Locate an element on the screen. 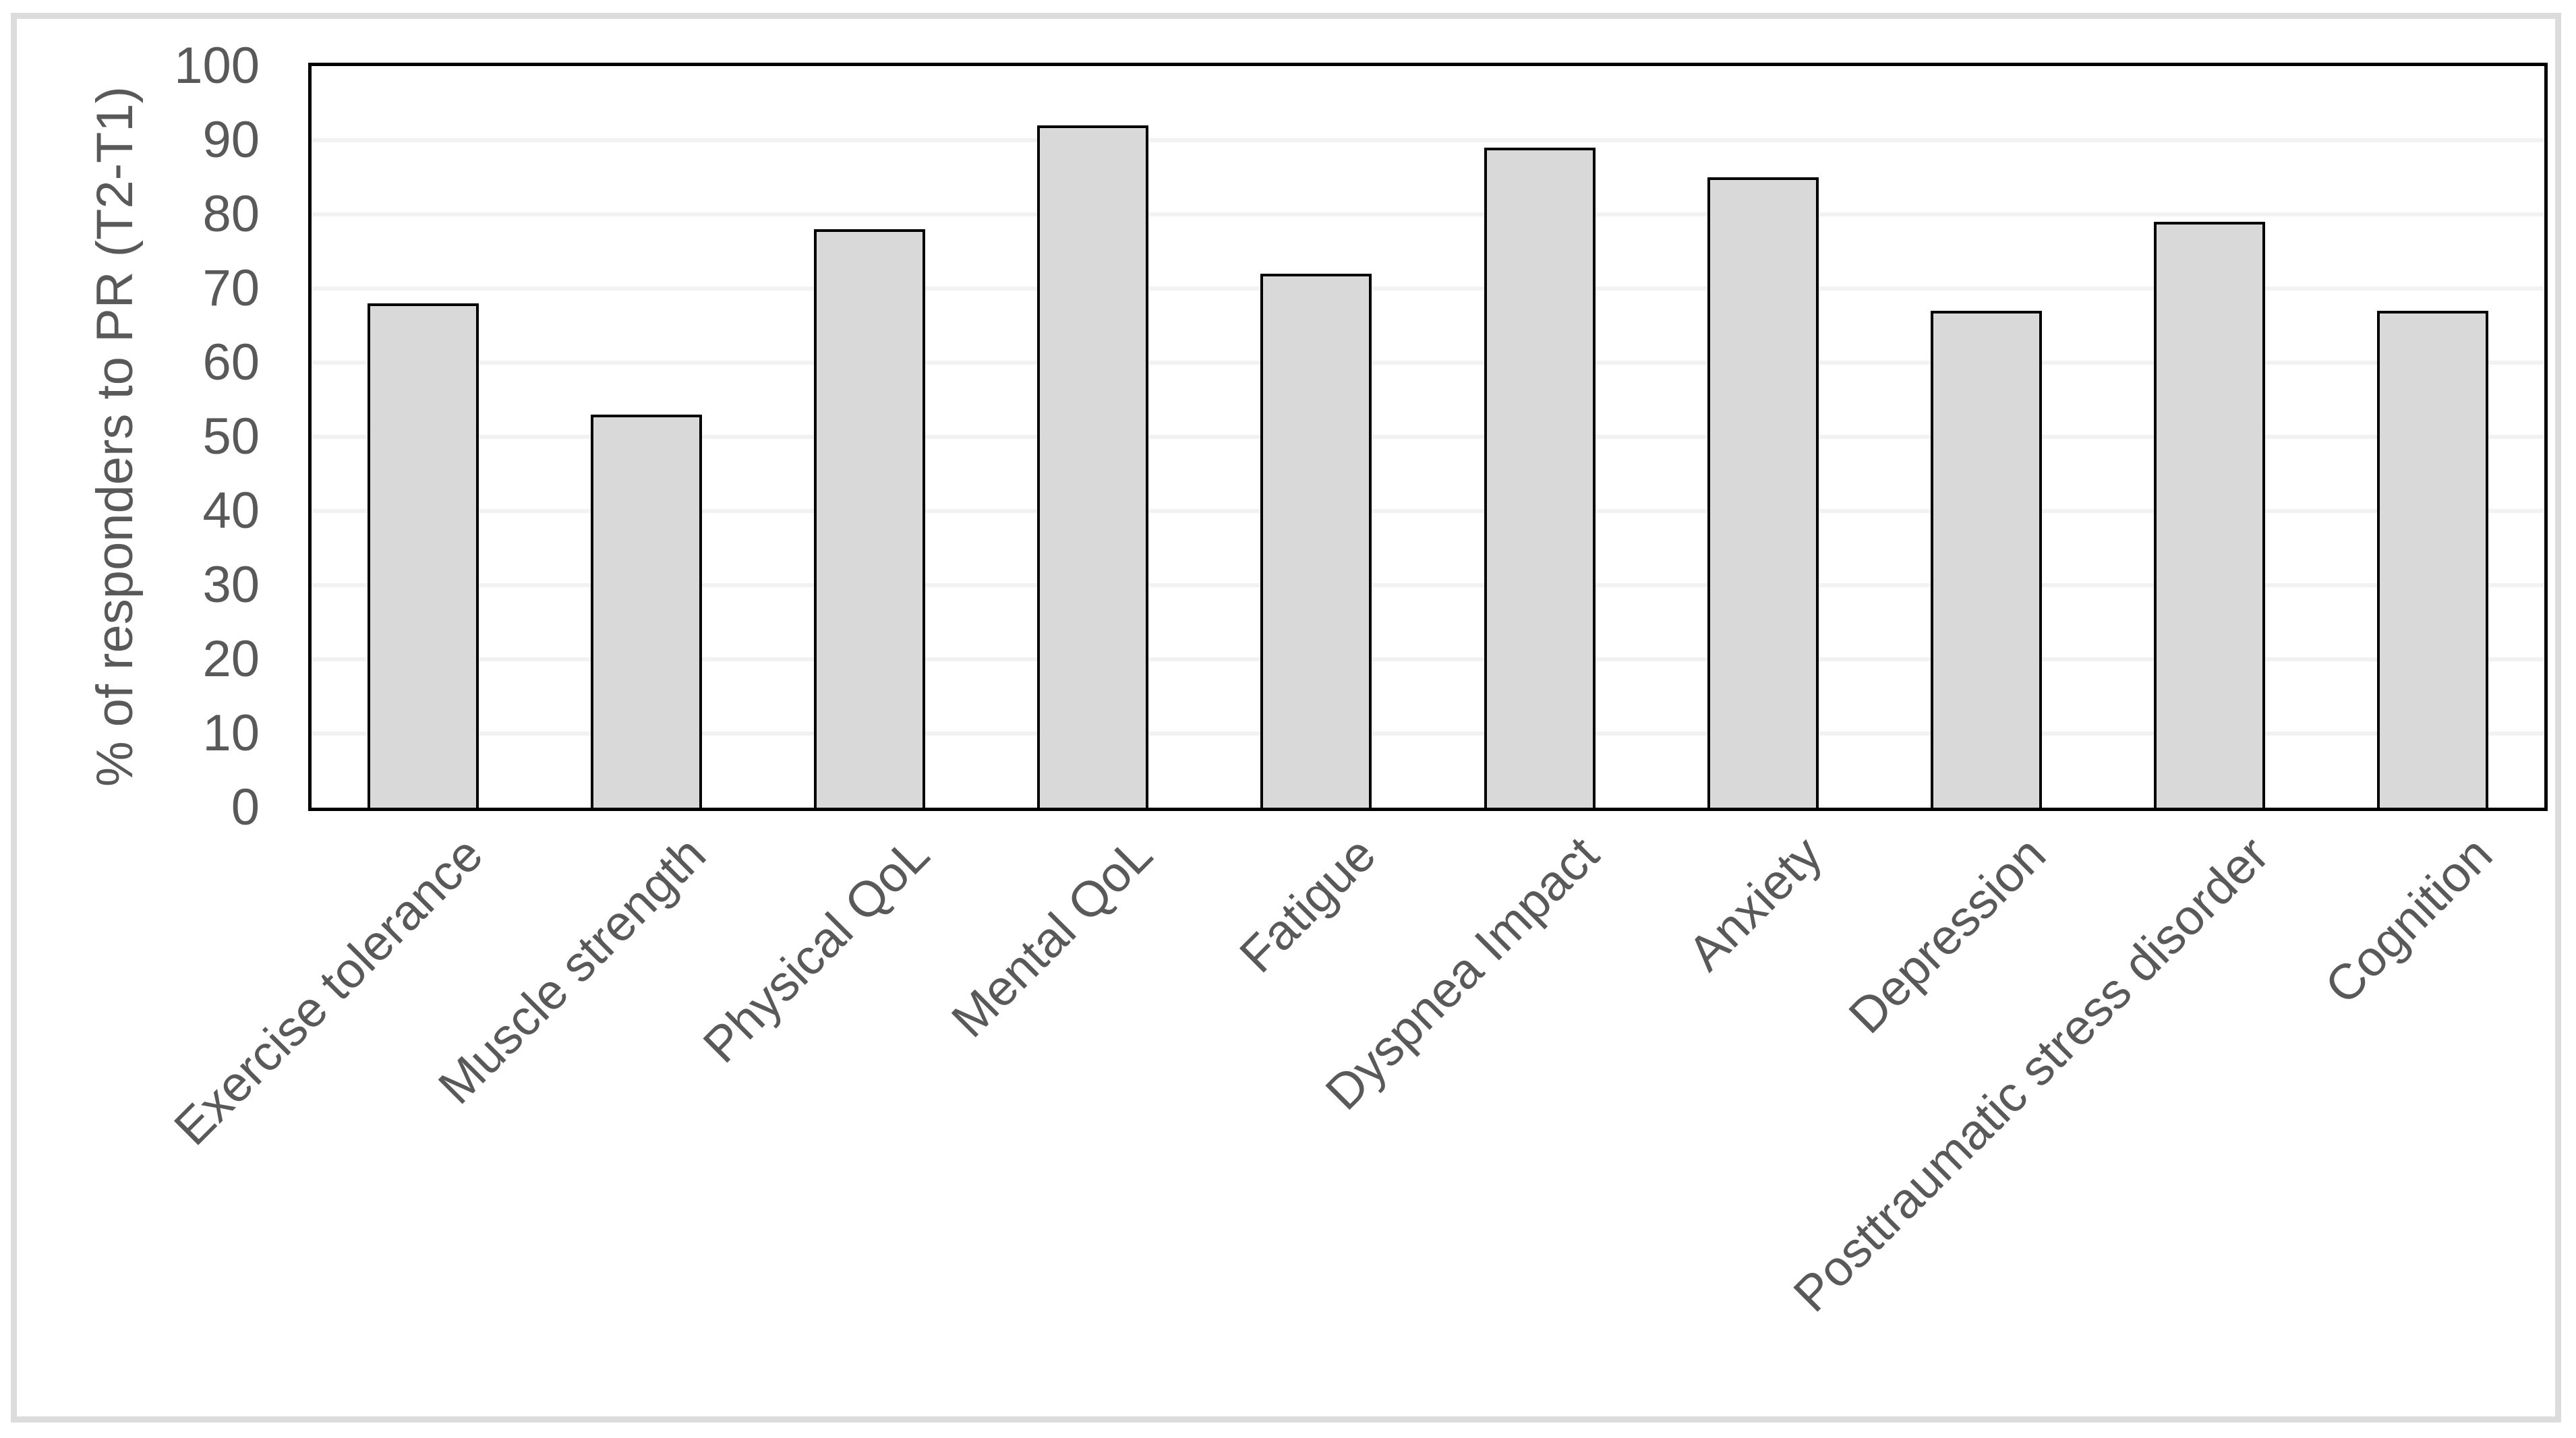  bar-cognition is located at coordinates (2432, 559).